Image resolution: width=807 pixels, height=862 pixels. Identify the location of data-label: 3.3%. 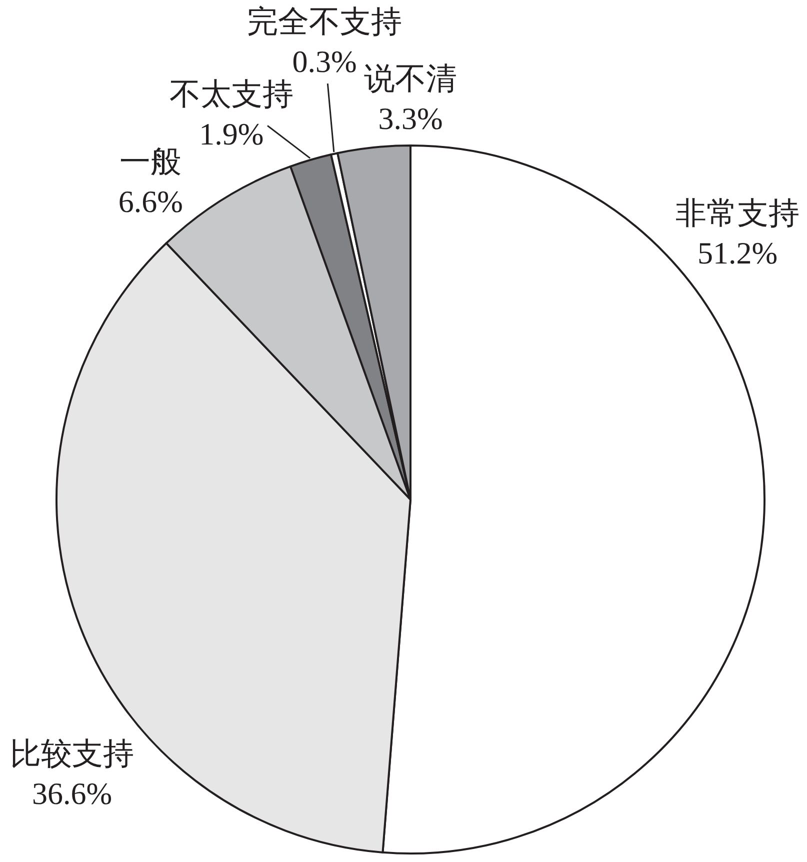
(410, 118).